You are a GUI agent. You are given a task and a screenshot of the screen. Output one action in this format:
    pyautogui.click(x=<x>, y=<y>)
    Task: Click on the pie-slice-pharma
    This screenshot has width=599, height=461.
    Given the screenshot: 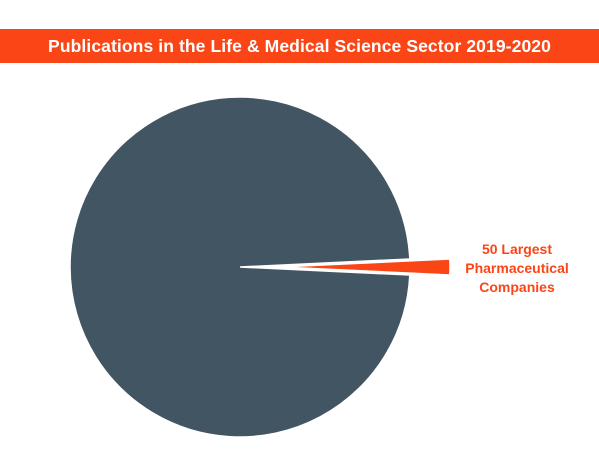 What is the action you would take?
    pyautogui.click(x=365, y=267)
    